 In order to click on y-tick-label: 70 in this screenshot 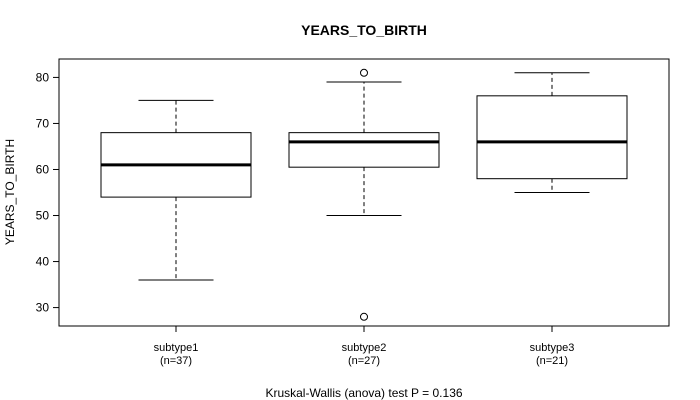, I will do `click(43, 123)`.